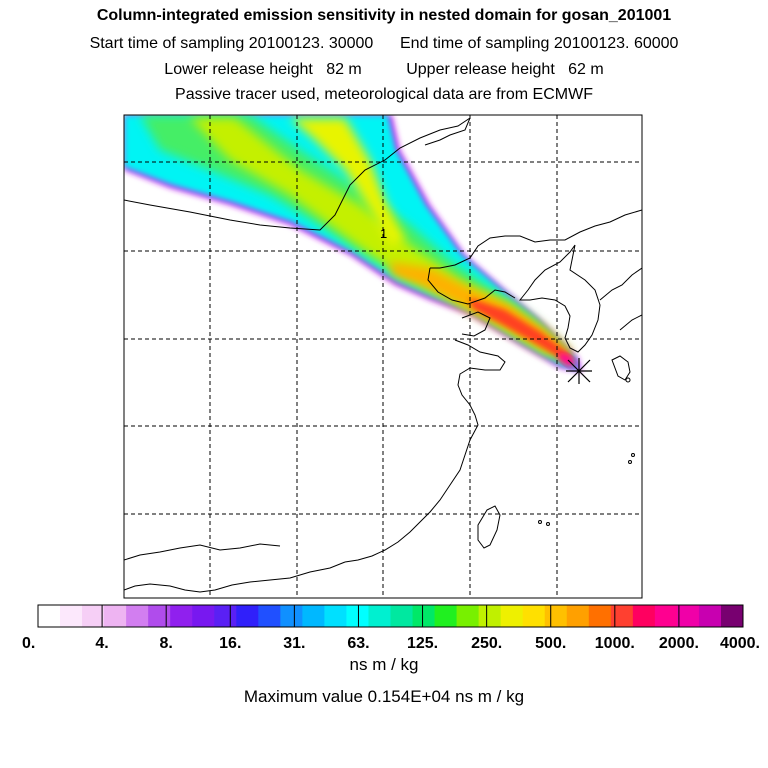  Describe the element at coordinates (489, 527) in the screenshot. I see `taiwan` at that location.